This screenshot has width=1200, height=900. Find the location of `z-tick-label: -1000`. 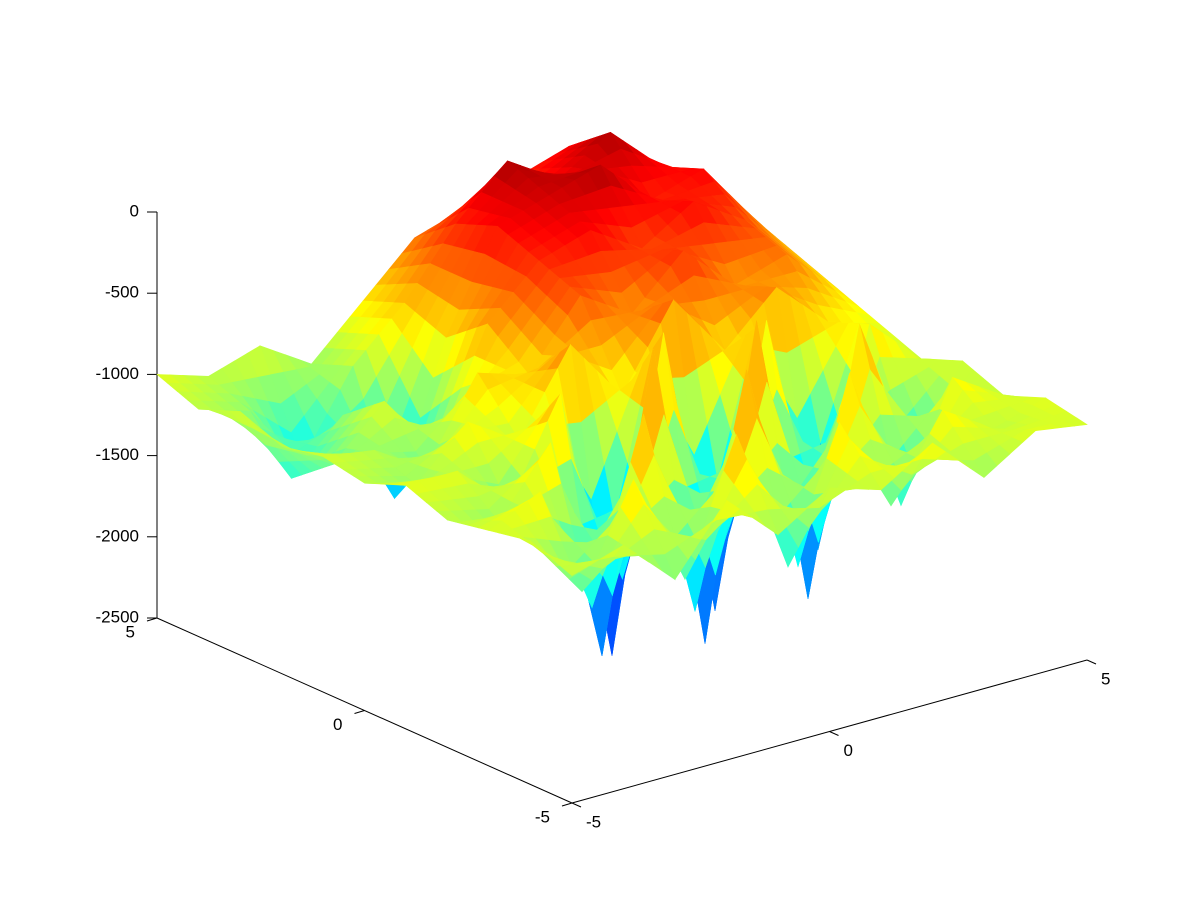

z-tick-label: -1000 is located at coordinates (117, 373).